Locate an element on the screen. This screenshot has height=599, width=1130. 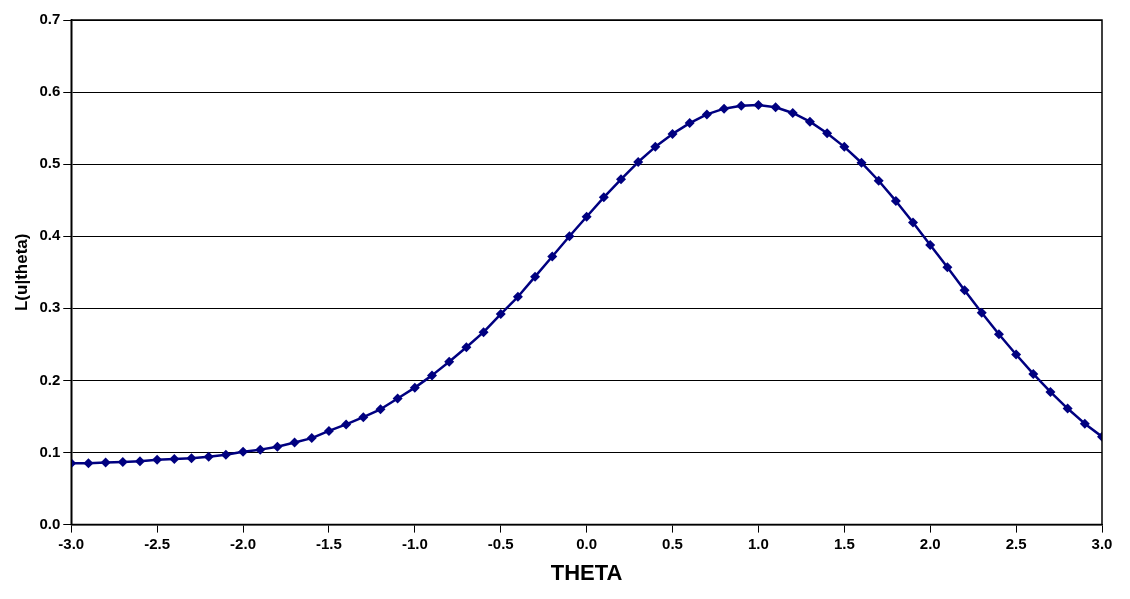
x-tick-label: 2.5 is located at coordinates (1016, 543).